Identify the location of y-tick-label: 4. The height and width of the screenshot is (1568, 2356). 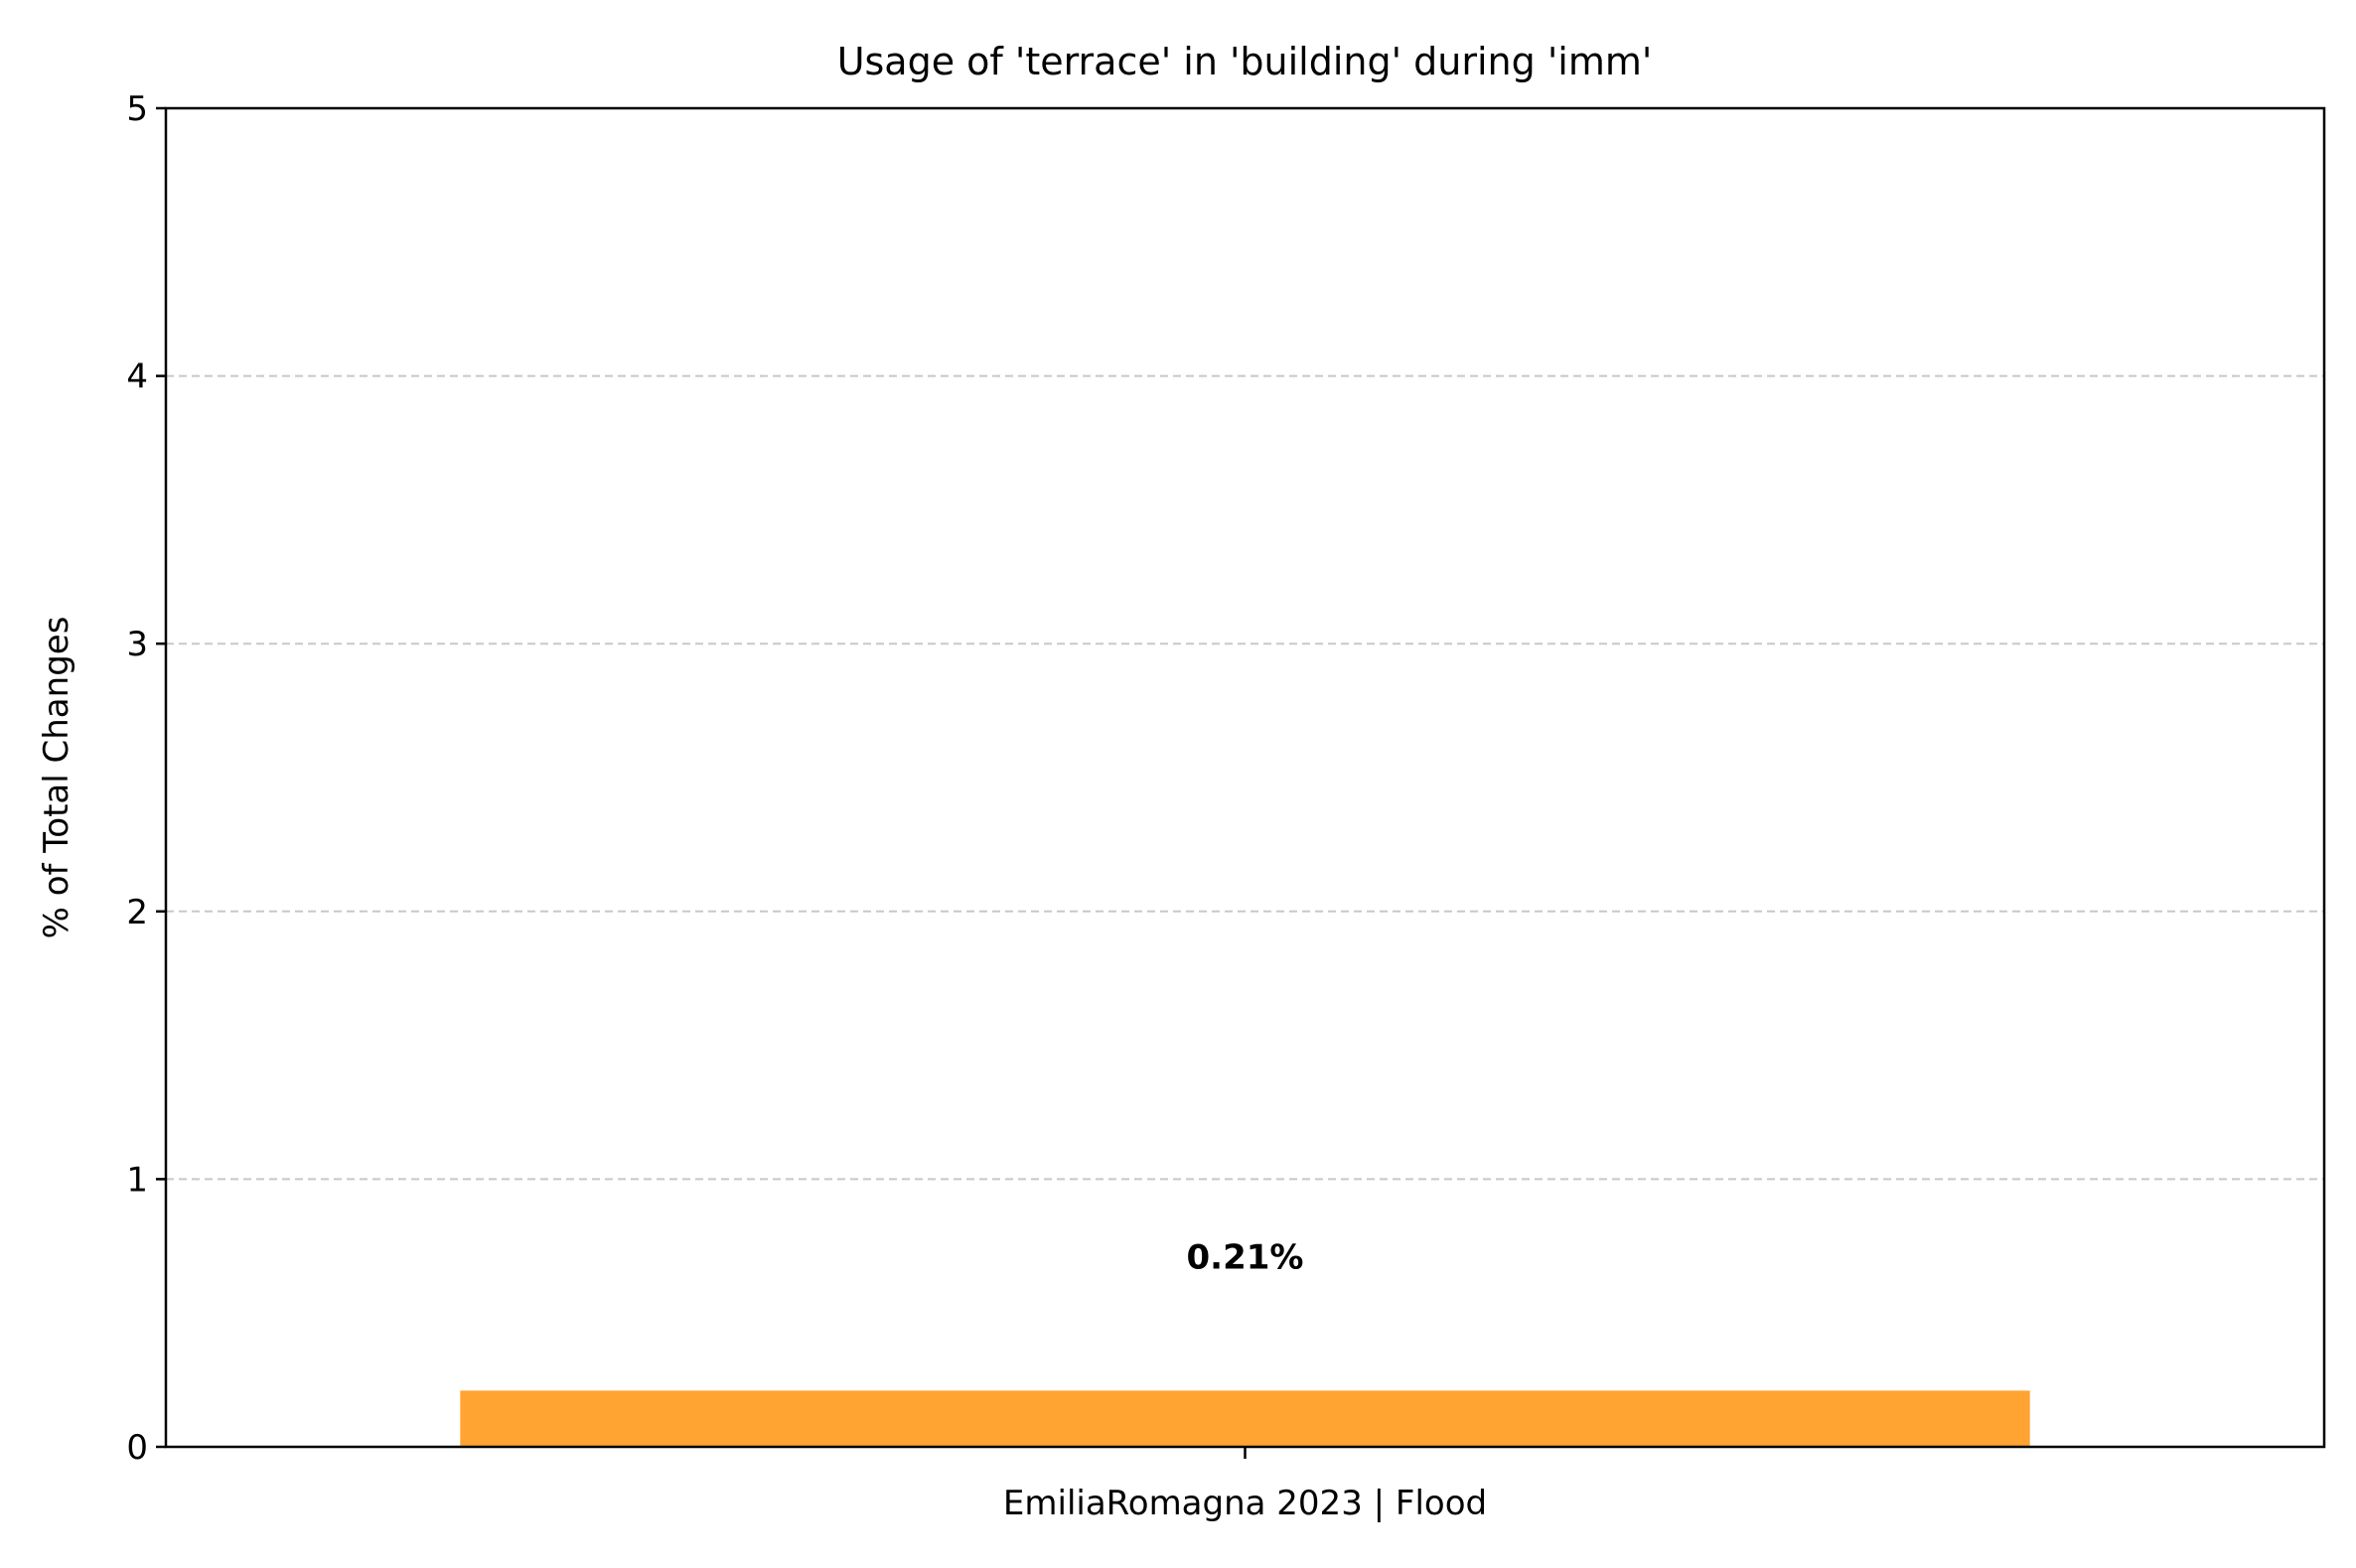
(137, 377).